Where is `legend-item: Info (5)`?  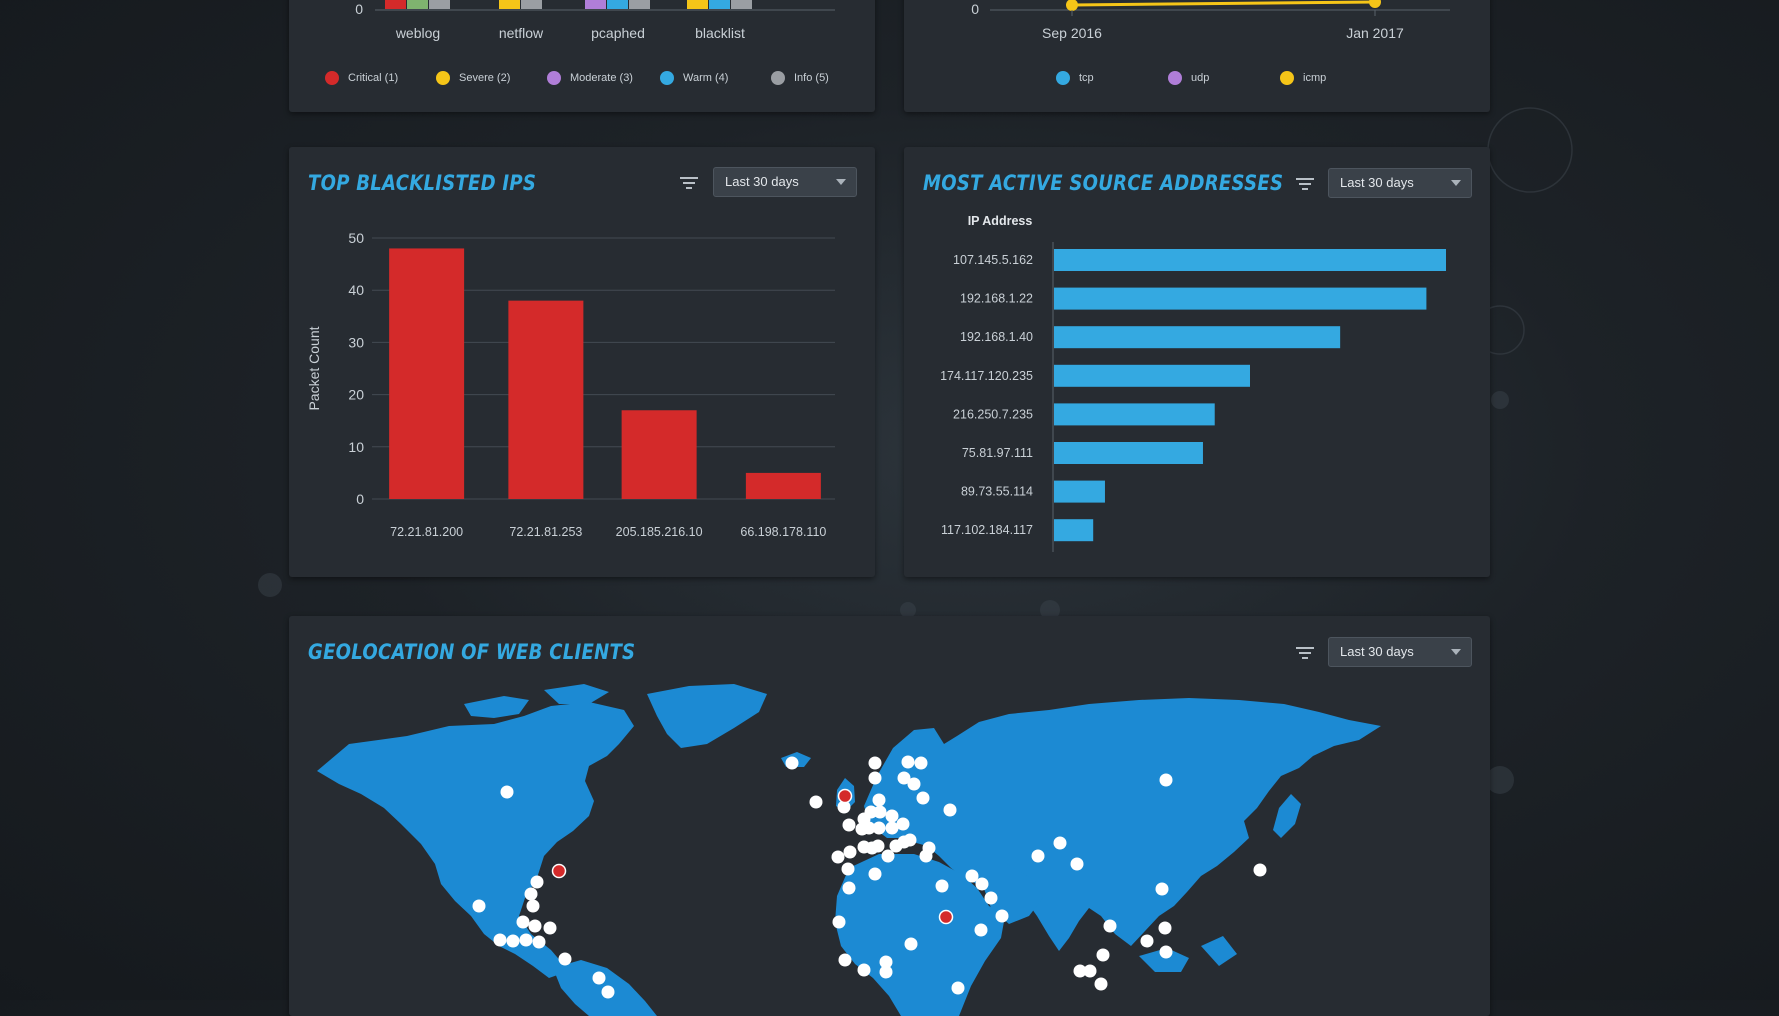
legend-item: Info (5) is located at coordinates (800, 78).